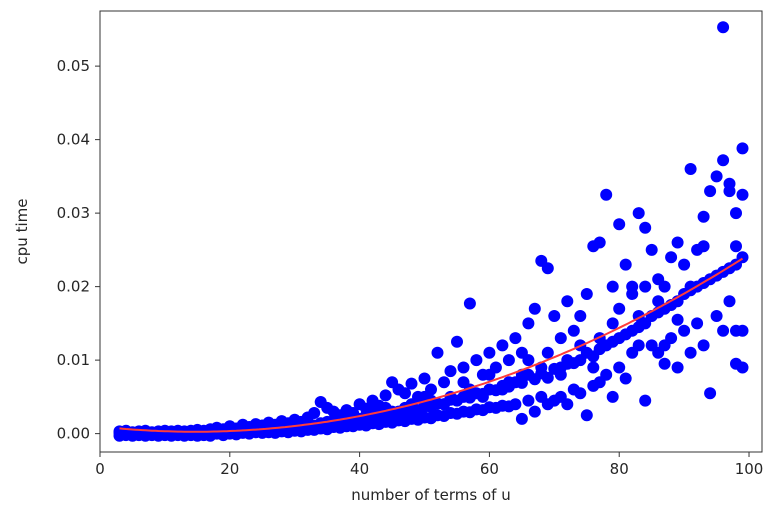 This screenshot has height=512, width=767. I want to click on y-tick-label: 0.02, so click(73, 287).